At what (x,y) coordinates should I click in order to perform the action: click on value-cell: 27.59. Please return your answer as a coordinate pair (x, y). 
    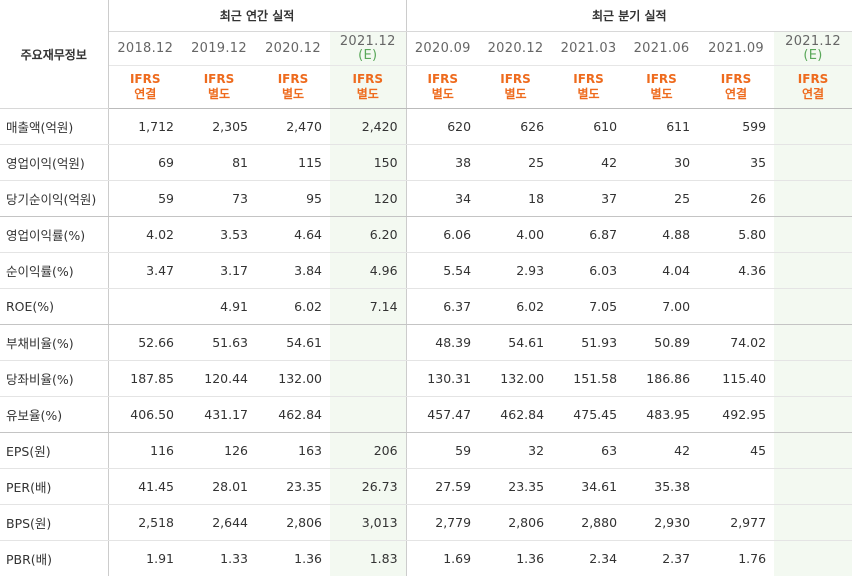
    Looking at the image, I should click on (443, 486).